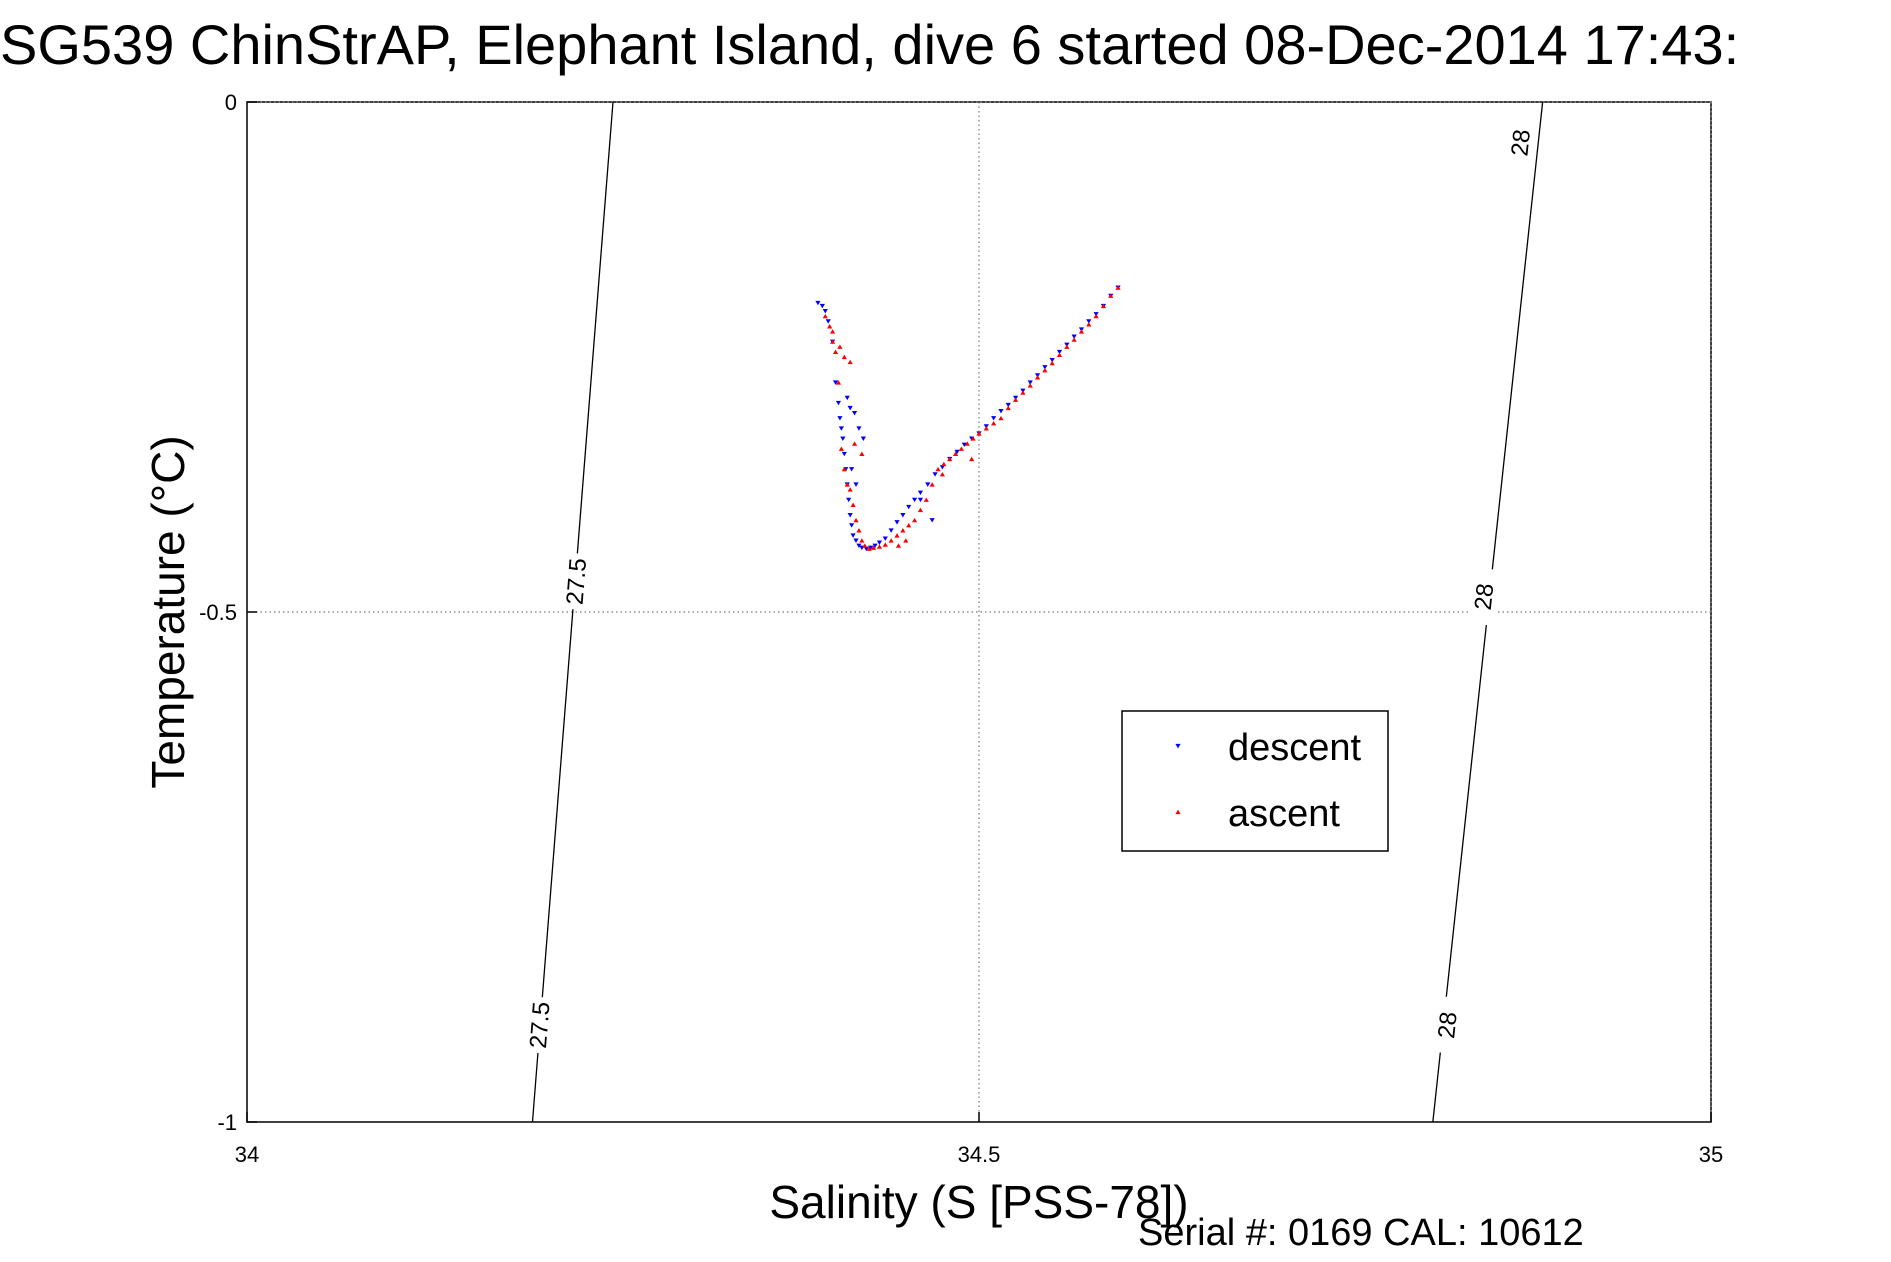 This screenshot has width=1891, height=1262. Describe the element at coordinates (978, 1202) in the screenshot. I see `x-axis-label: Salinity (S [PSS-78])` at that location.